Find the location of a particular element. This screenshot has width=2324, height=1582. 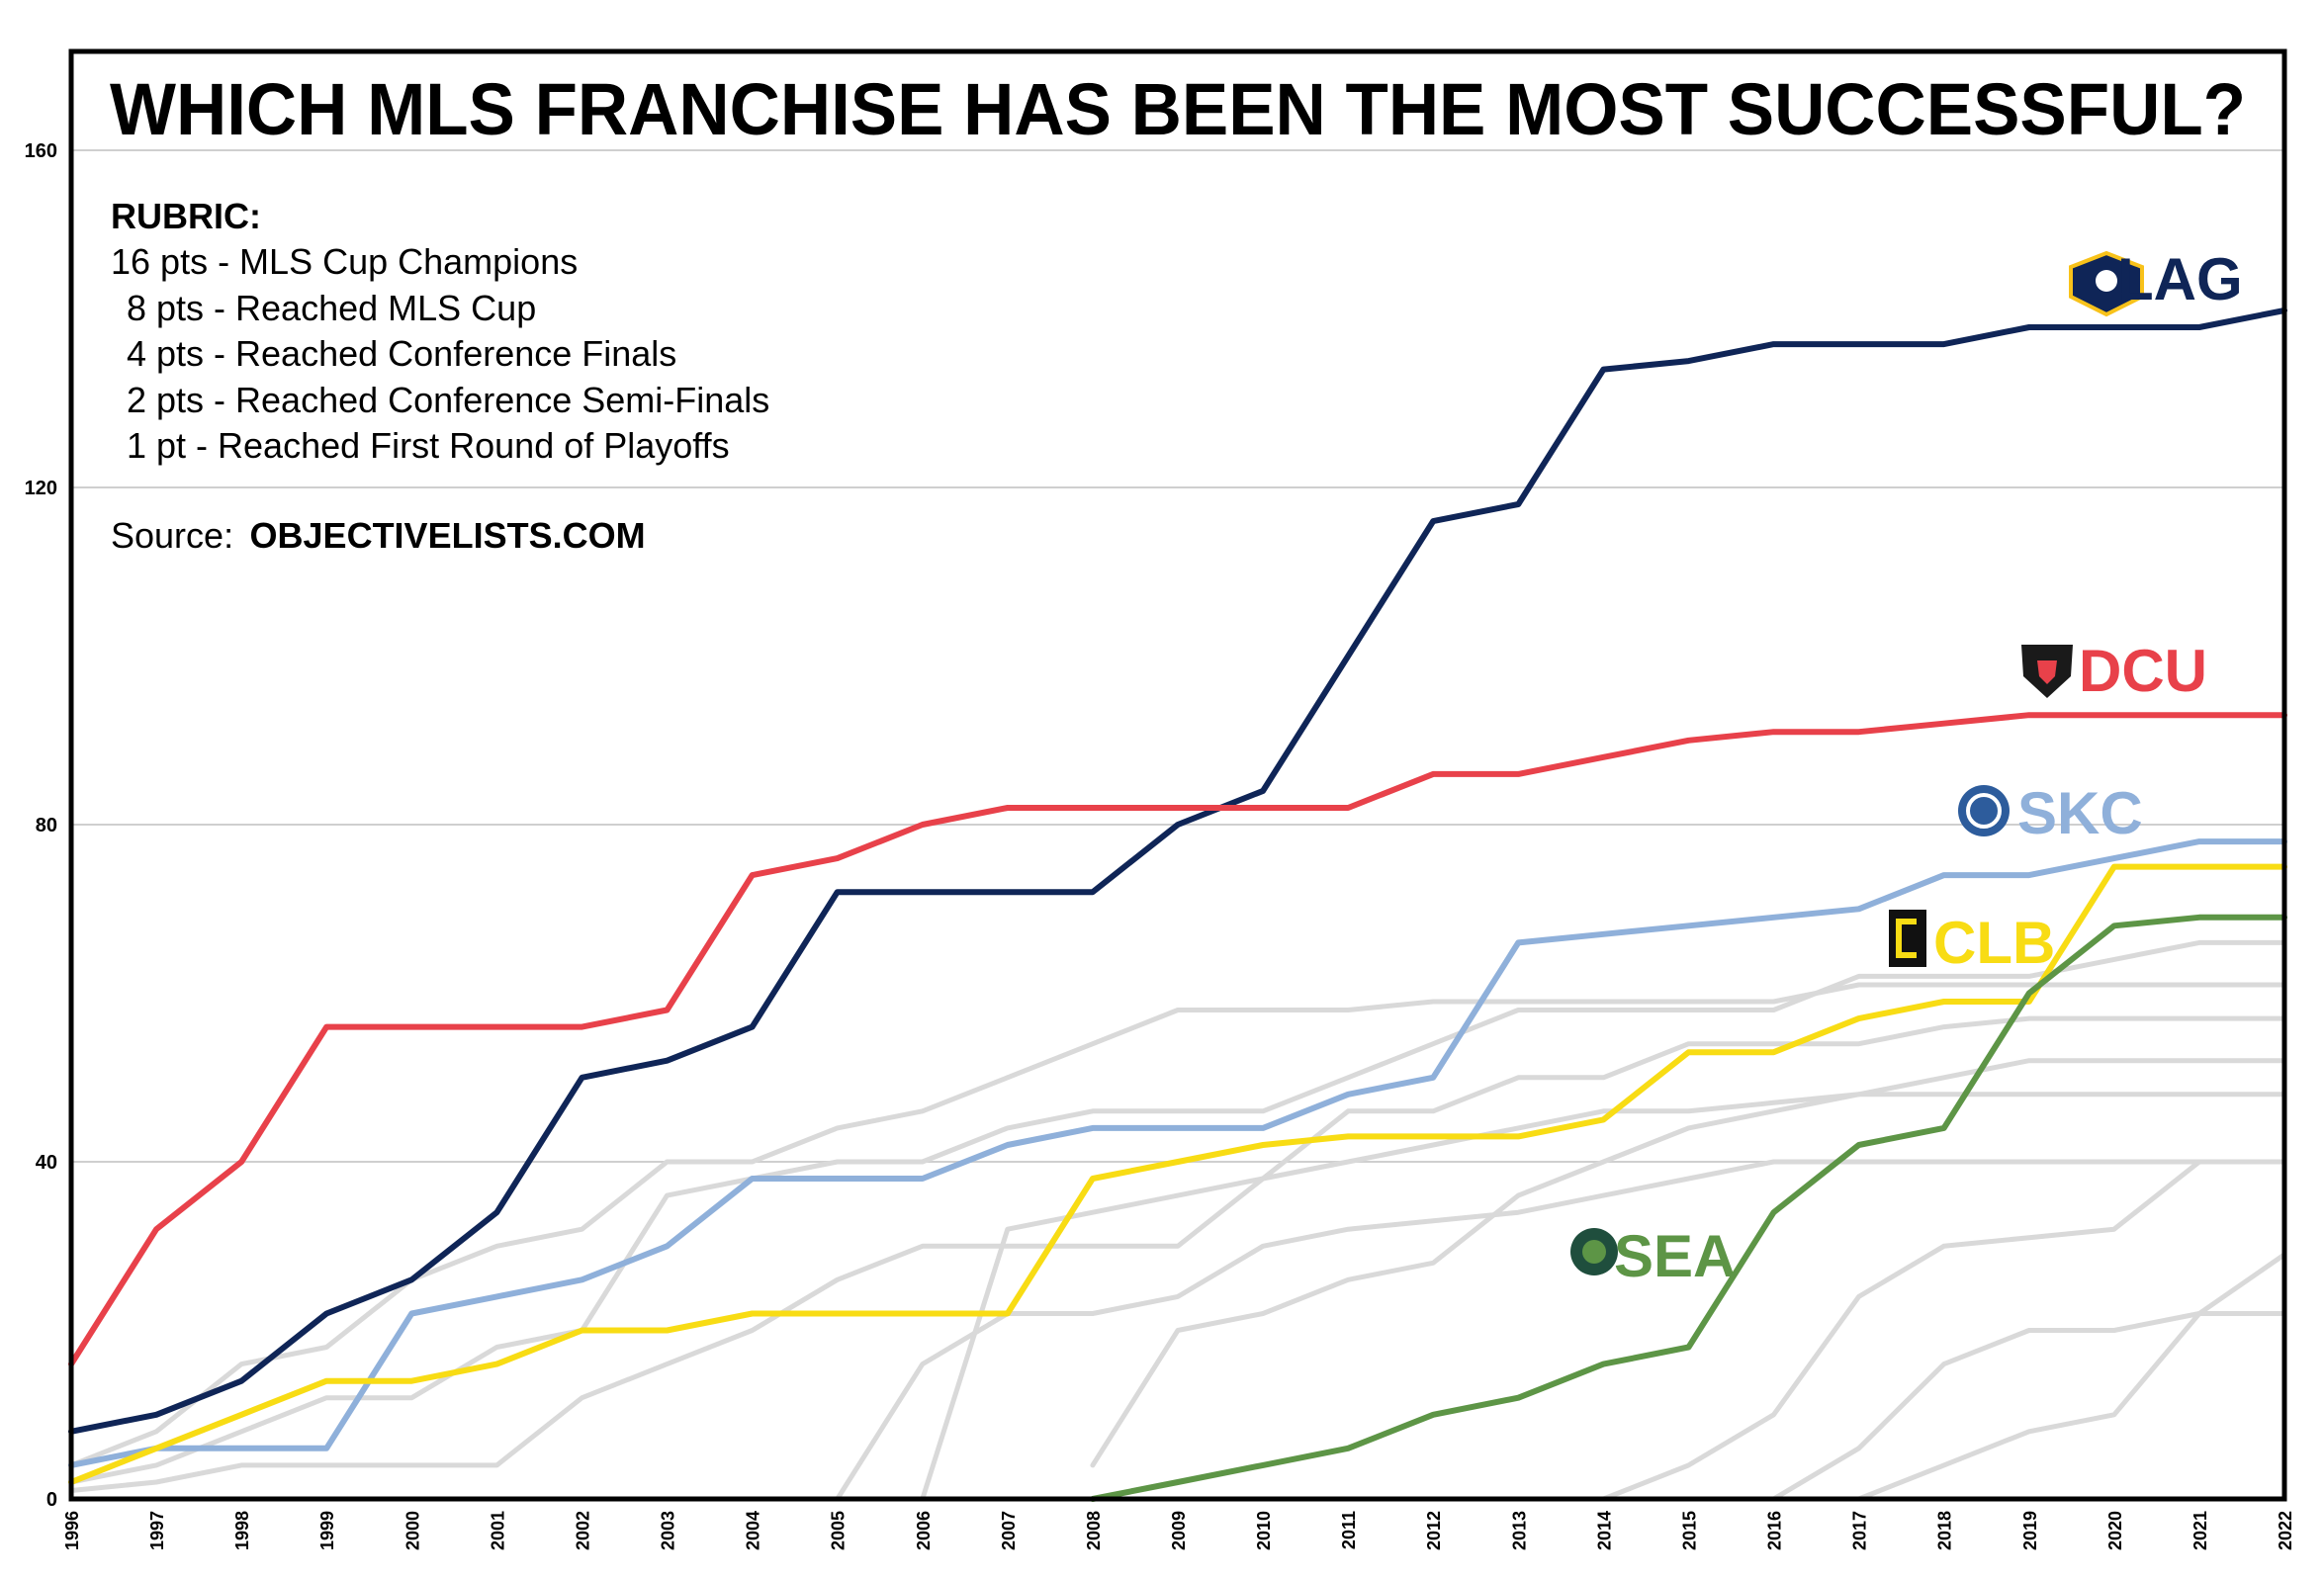

x-tick-label: 2015 is located at coordinates (1689, 1530).